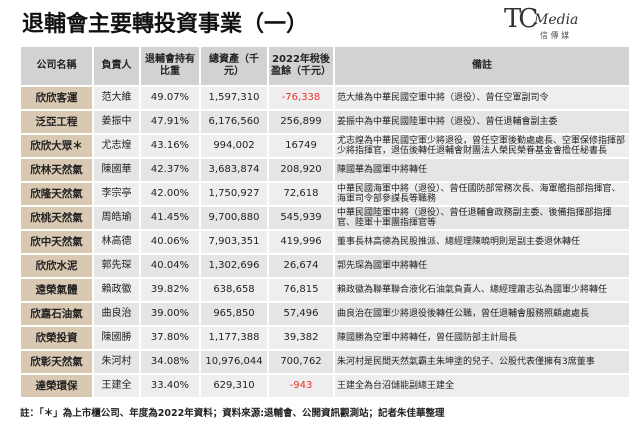 This screenshot has width=644, height=430. Describe the element at coordinates (116, 98) in the screenshot. I see `table-cell: 范大維` at that location.